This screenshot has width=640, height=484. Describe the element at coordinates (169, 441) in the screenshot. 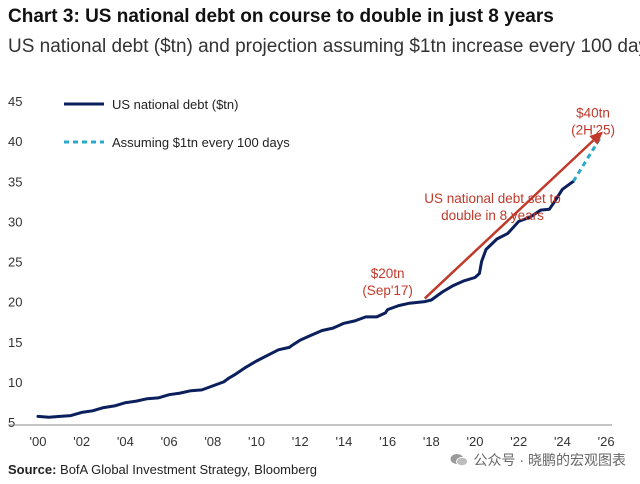

I see `x-tick-label: '06` at that location.